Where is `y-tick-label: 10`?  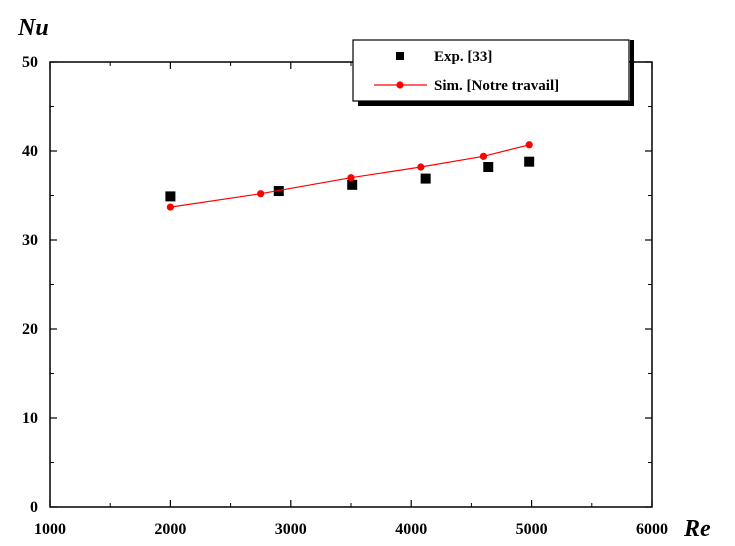
y-tick-label: 10 is located at coordinates (30, 418).